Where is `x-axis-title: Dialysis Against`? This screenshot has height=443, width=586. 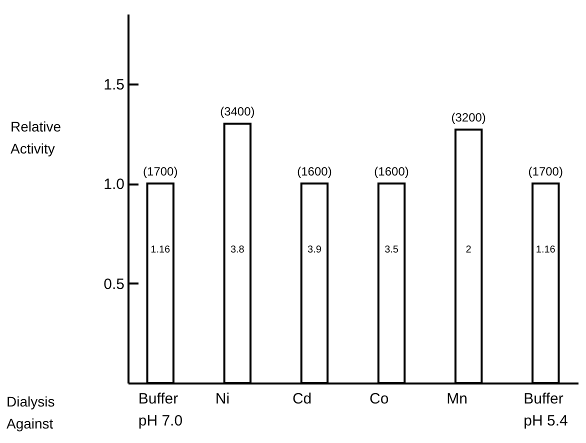
x-axis-title: Dialysis Against is located at coordinates (30, 413).